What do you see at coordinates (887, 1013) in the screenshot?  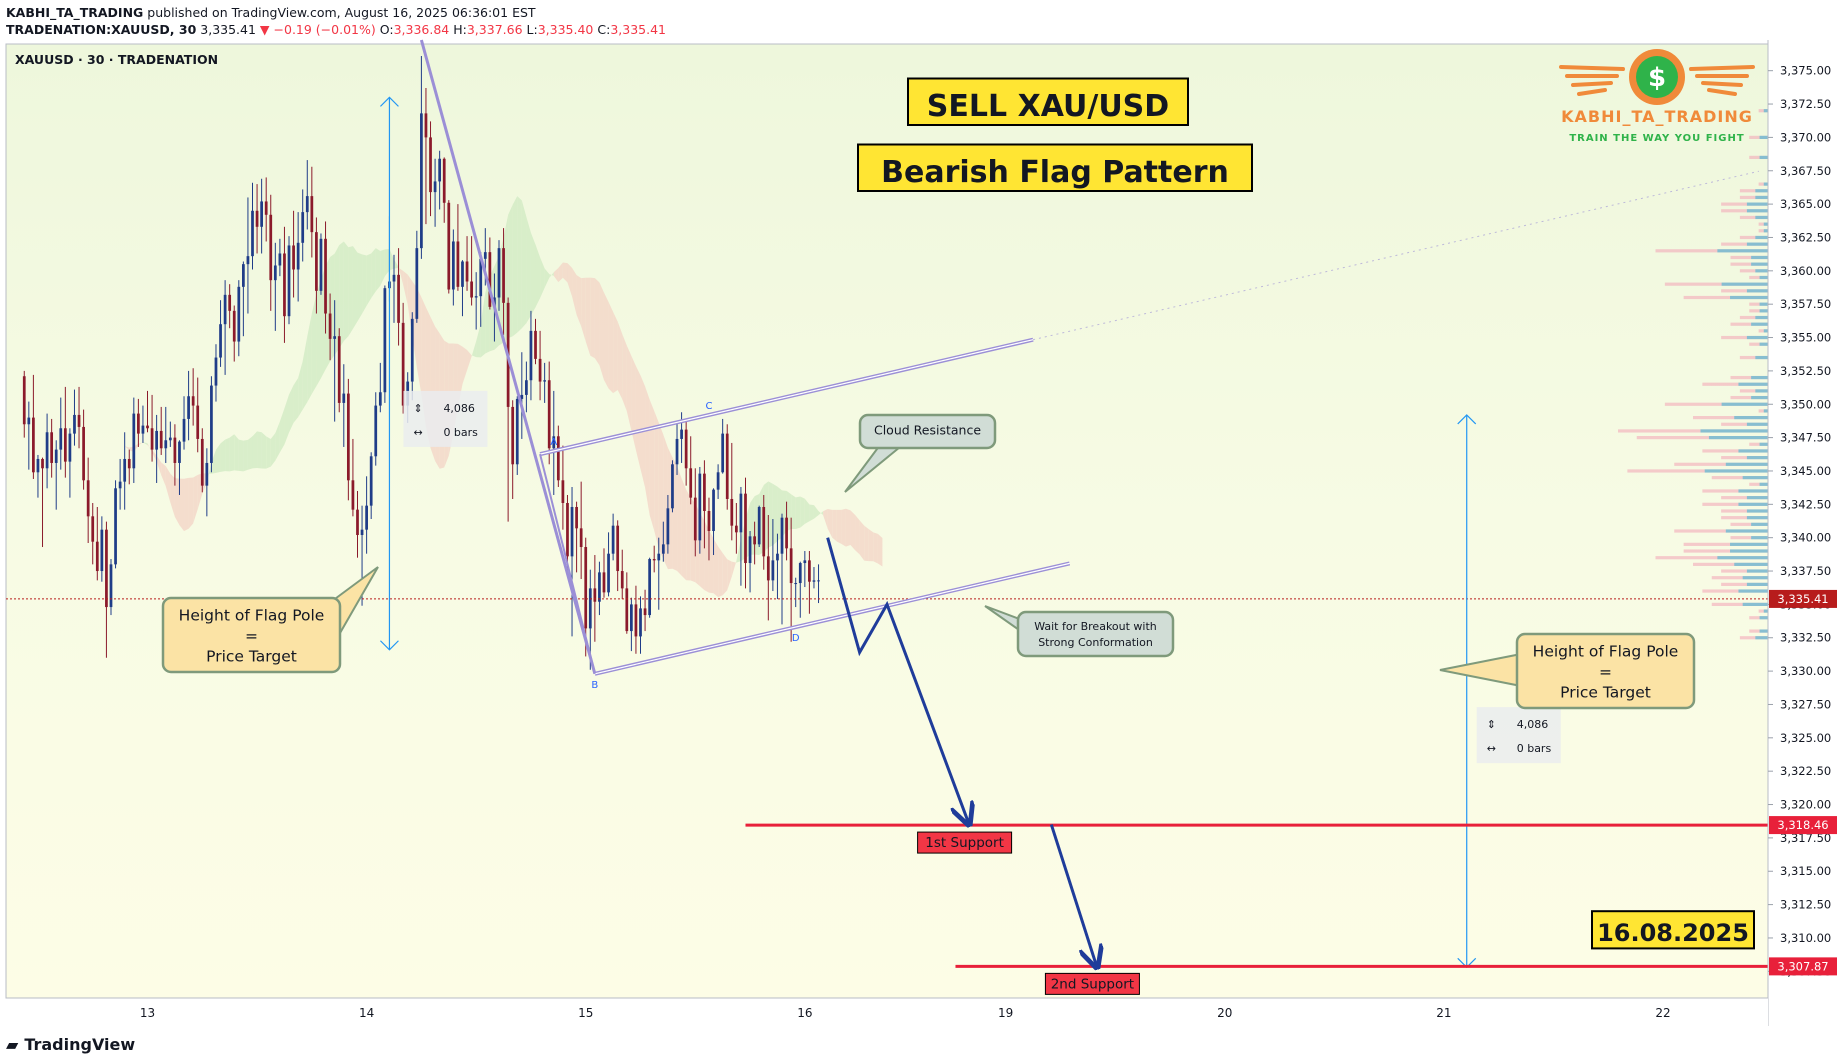 I see `time-axis` at bounding box center [887, 1013].